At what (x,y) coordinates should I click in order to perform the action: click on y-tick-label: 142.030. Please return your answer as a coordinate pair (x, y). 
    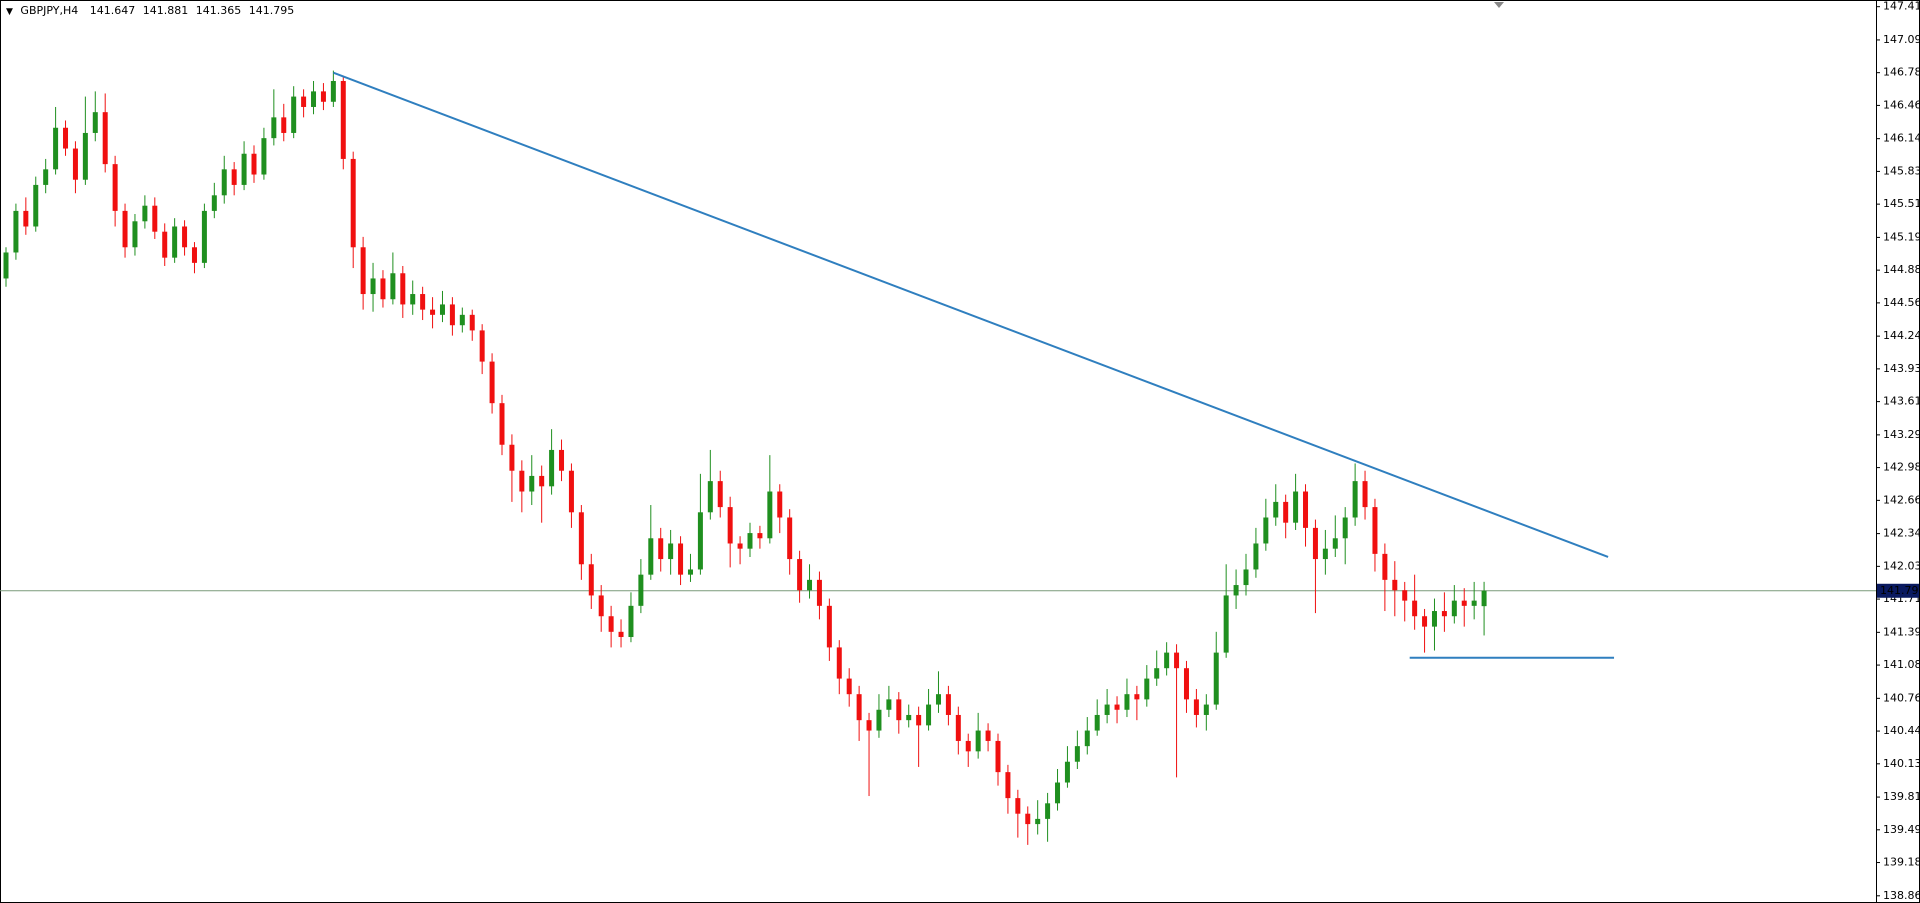
    Looking at the image, I should click on (1901, 565).